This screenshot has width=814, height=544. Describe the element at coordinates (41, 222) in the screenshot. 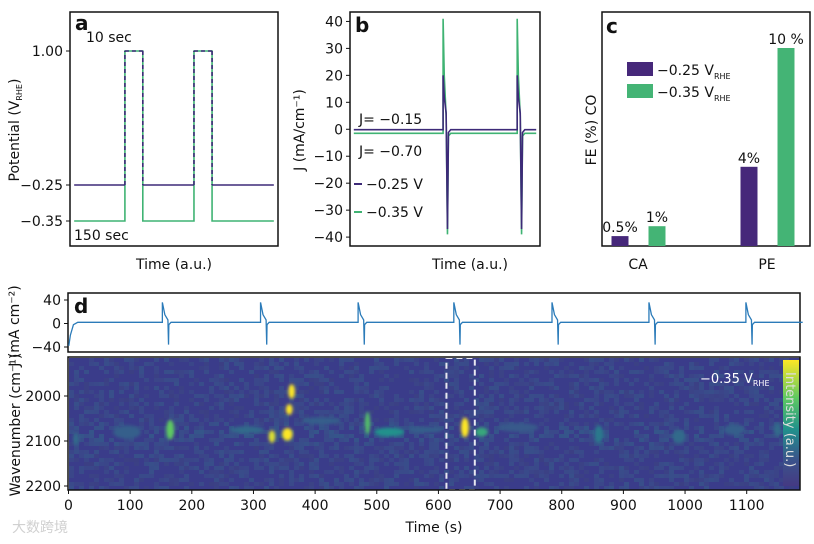

I see `y-tick-label: −0.35` at that location.